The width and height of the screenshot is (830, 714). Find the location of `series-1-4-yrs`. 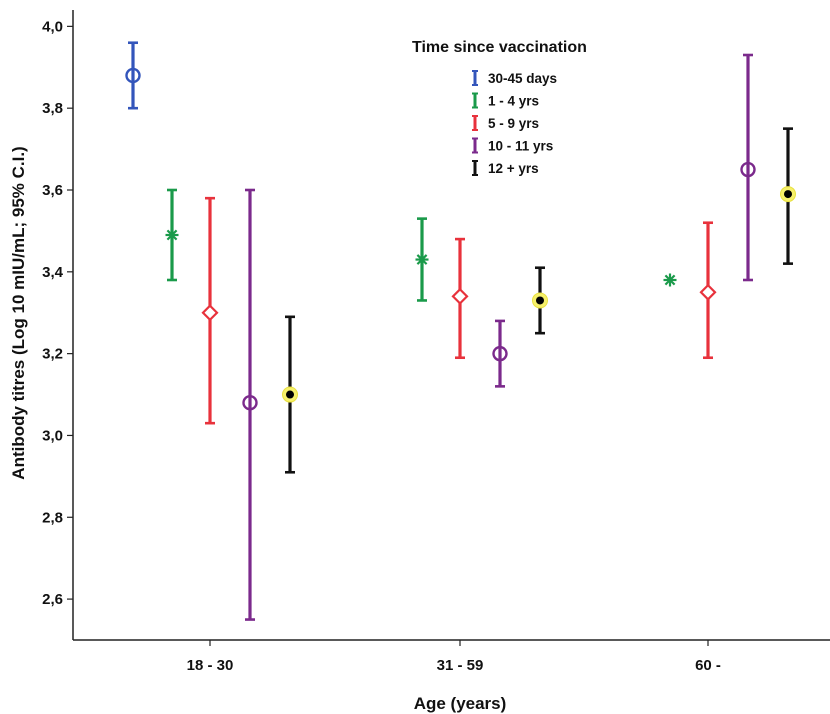

series-1-4-yrs is located at coordinates (421, 245).